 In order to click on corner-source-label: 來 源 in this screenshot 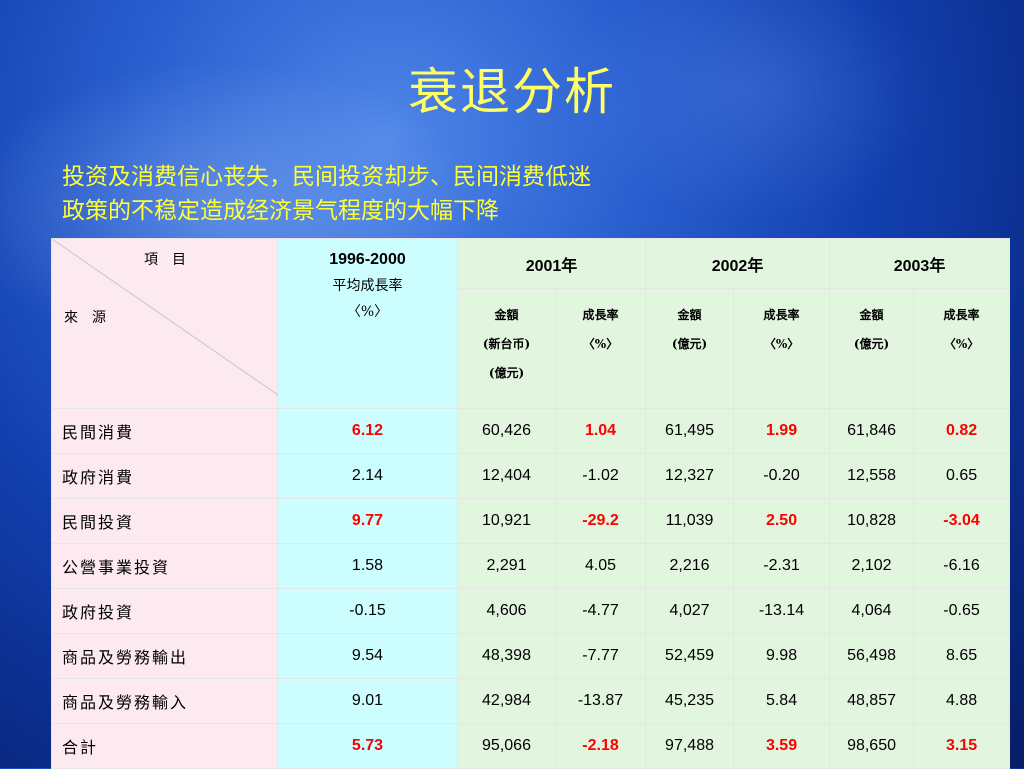, I will do `click(85, 318)`.